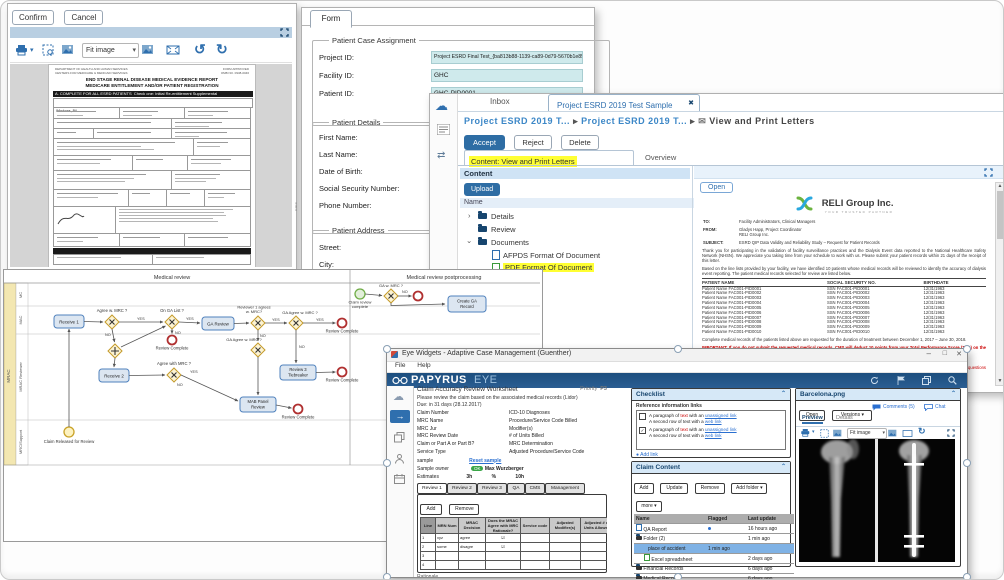  Describe the element at coordinates (69, 435) in the screenshot. I see `start-event-claim-released: Claim Released for Review` at that location.